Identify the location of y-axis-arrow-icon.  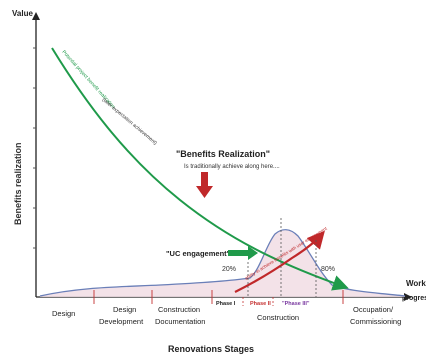
(36, 16).